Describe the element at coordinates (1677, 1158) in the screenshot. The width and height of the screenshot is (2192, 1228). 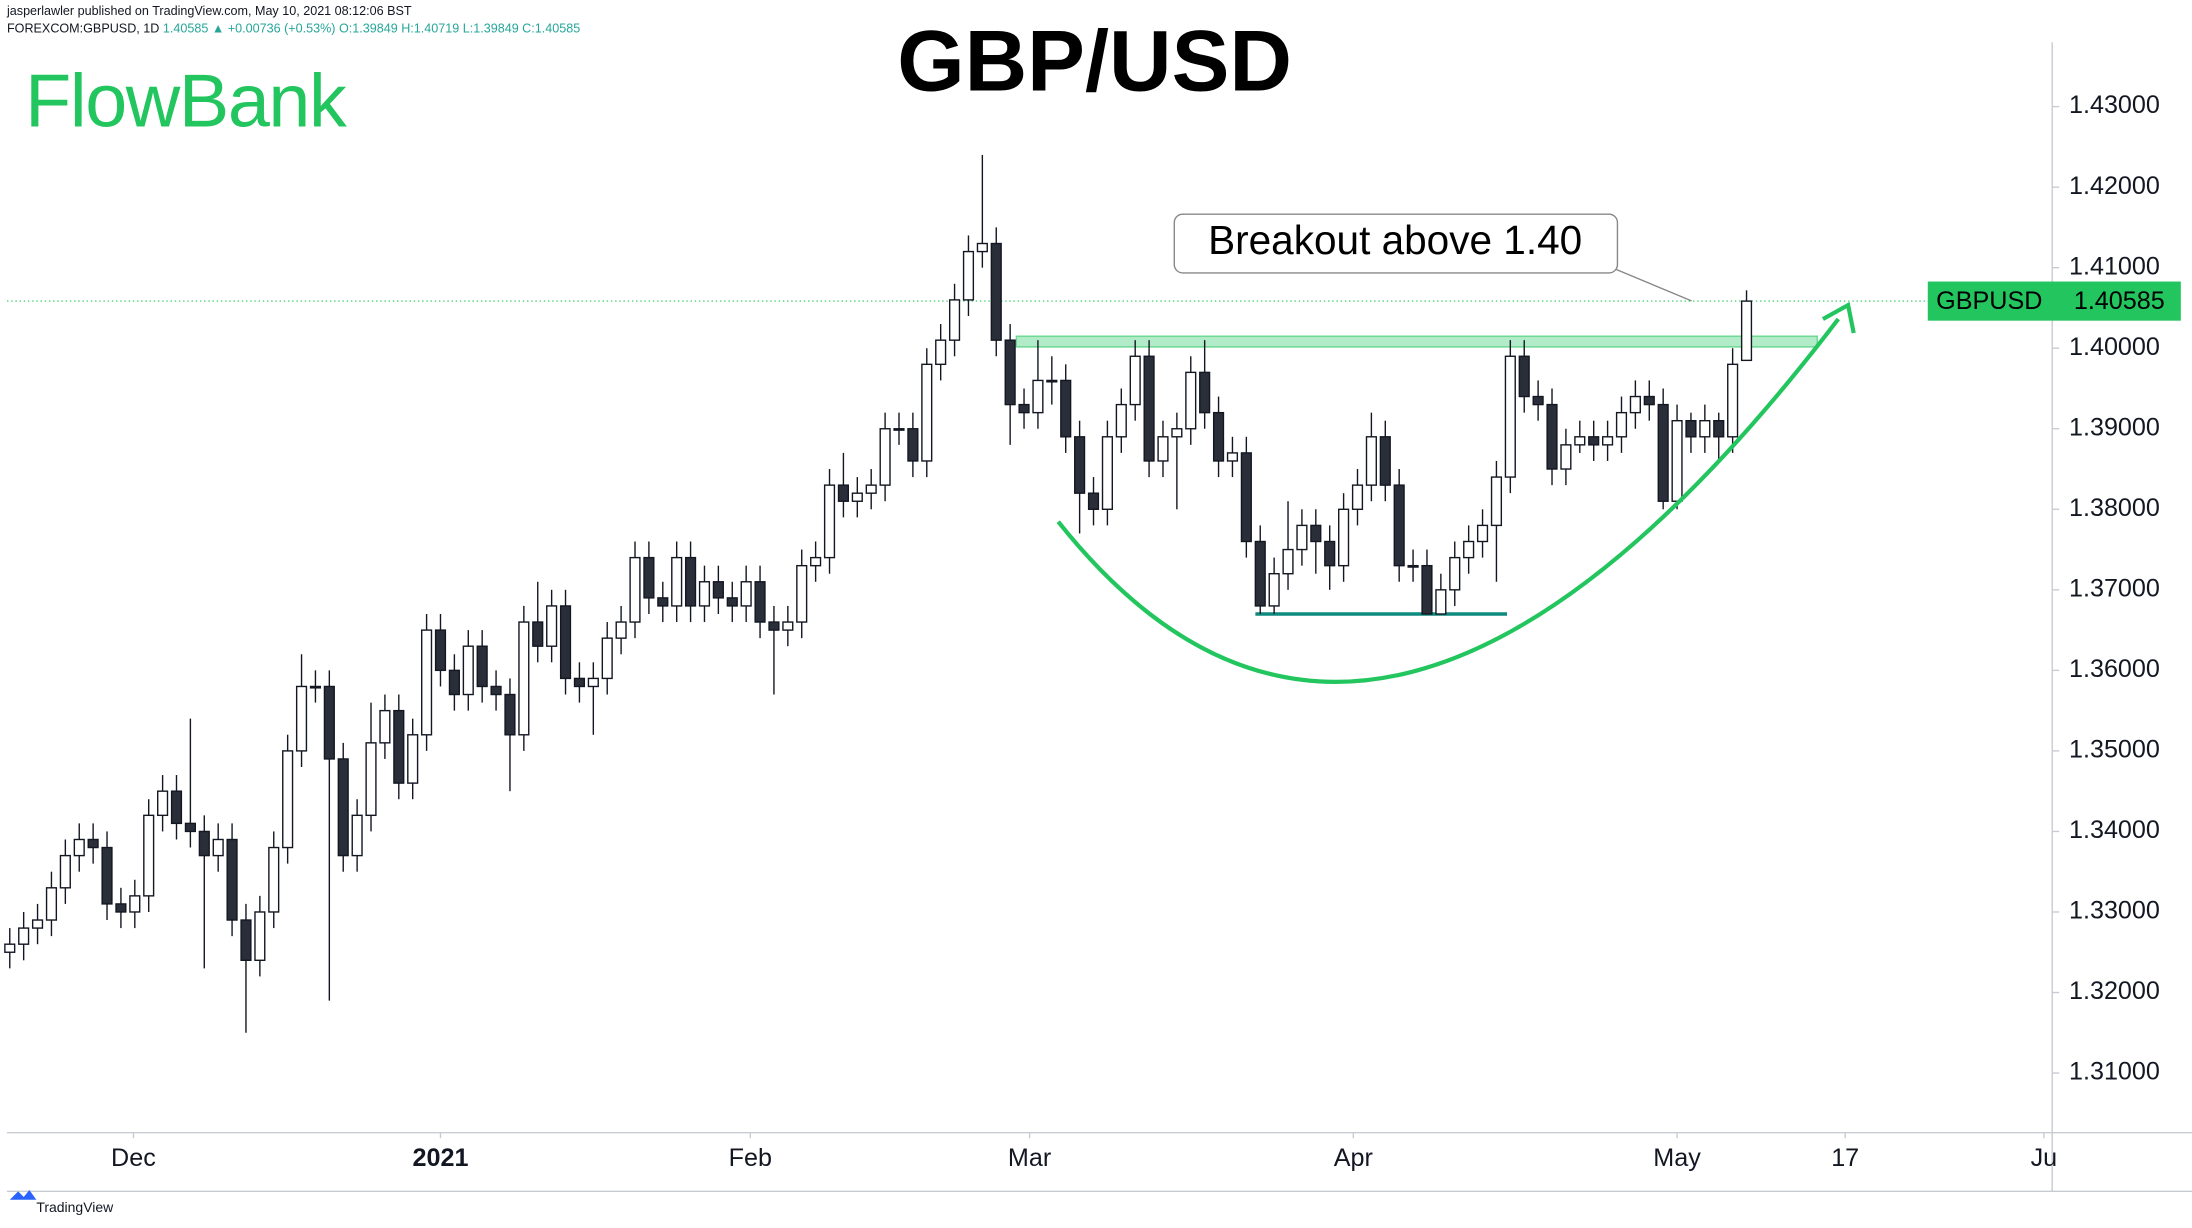
I see `x-tick-label: May` at that location.